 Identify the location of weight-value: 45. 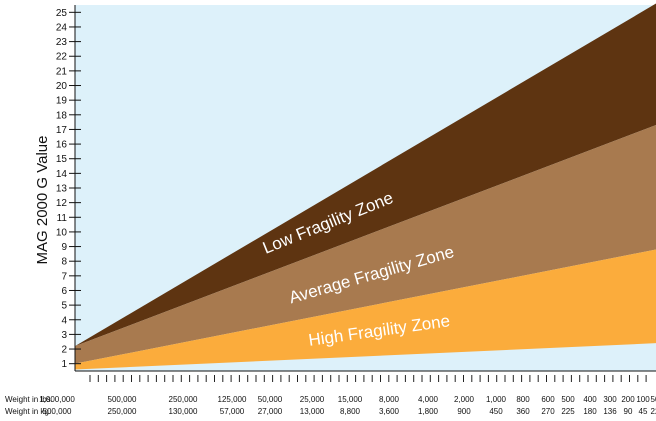
(643, 411).